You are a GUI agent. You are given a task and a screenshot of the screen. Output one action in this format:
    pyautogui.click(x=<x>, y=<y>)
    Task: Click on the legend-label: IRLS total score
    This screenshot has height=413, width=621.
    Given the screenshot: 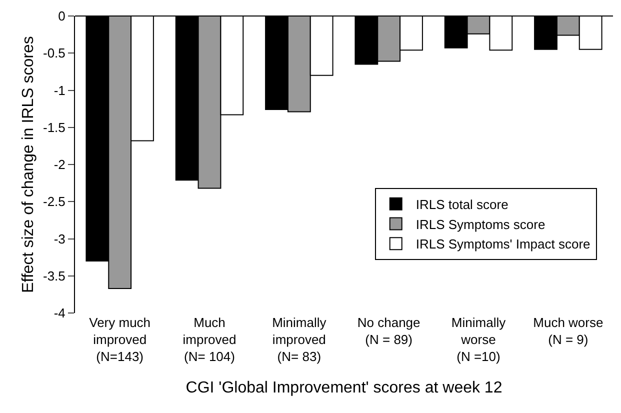 What is the action you would take?
    pyautogui.click(x=462, y=204)
    